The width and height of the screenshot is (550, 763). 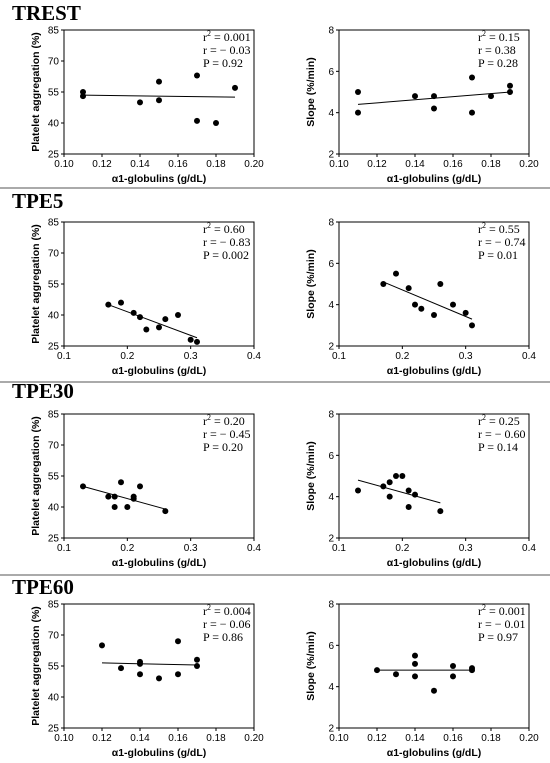 I want to click on x-tick-label: 0.14, so click(x=415, y=164).